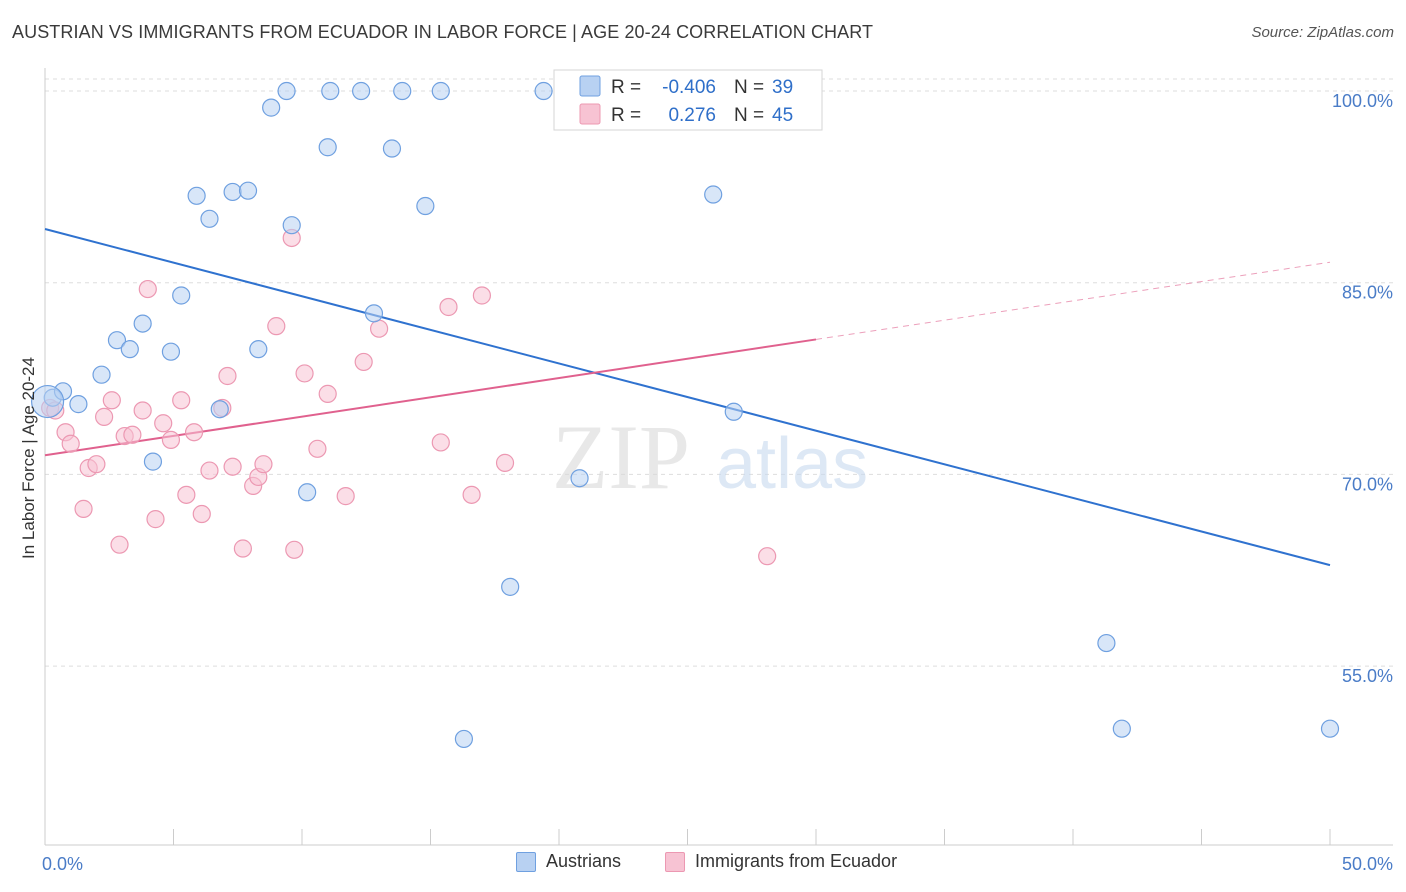 This screenshot has width=1406, height=892. What do you see at coordinates (675, 861) in the screenshot?
I see `legend-swatch-ecuador-bottom` at bounding box center [675, 861].